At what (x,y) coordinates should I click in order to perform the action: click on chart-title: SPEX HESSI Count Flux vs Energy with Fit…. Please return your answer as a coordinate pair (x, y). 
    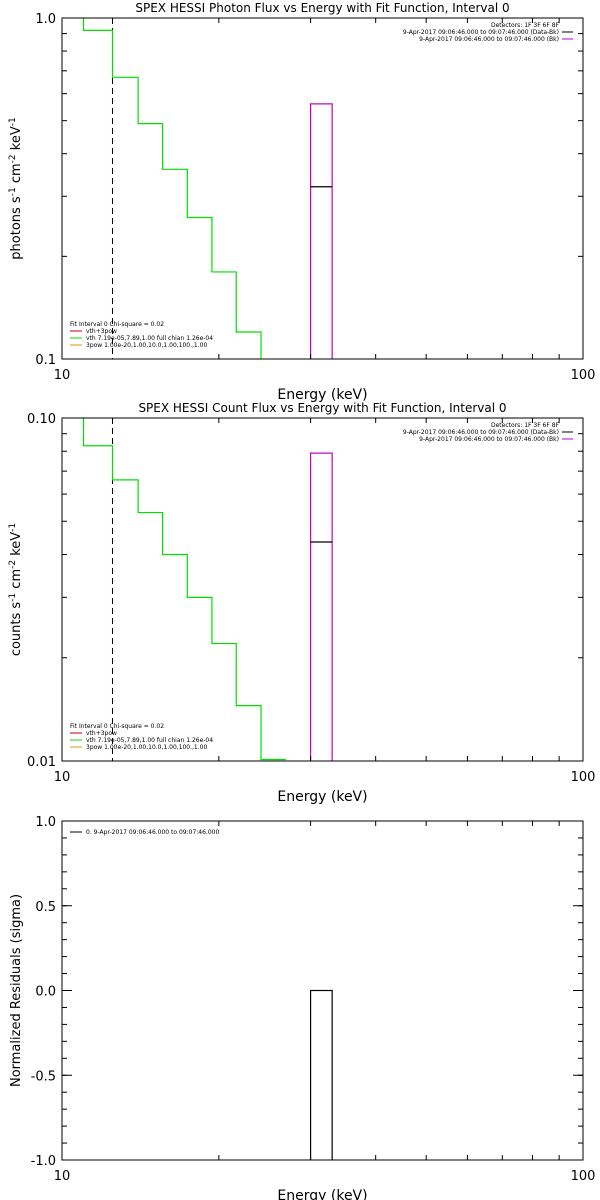
    Looking at the image, I should click on (322, 408).